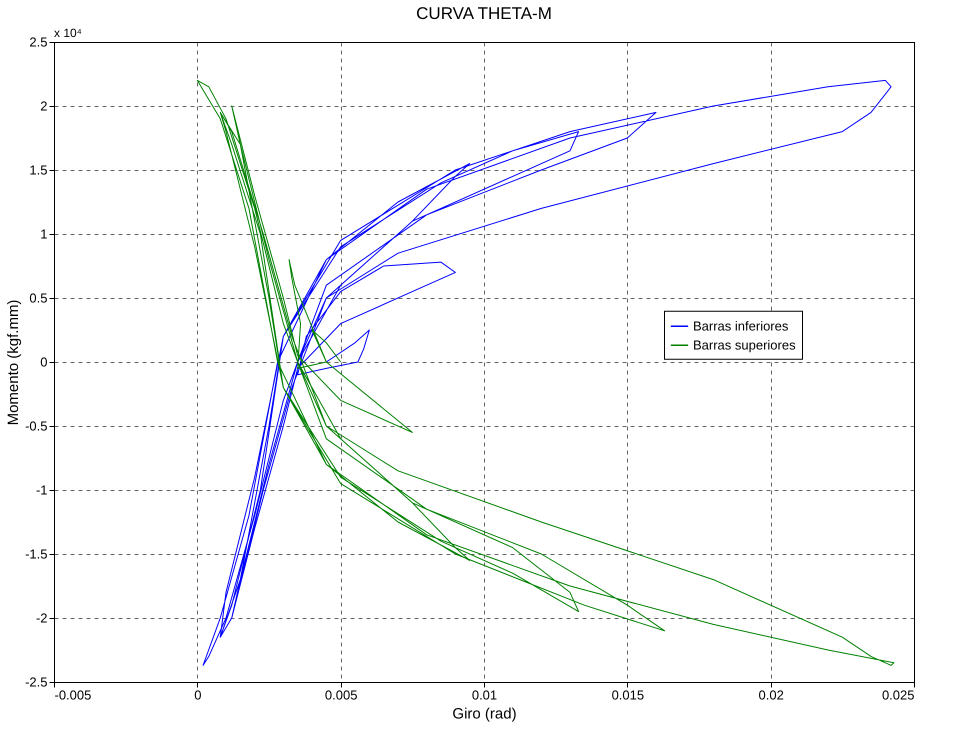  Describe the element at coordinates (771, 695) in the screenshot. I see `x-tick-label: 0.02` at that location.